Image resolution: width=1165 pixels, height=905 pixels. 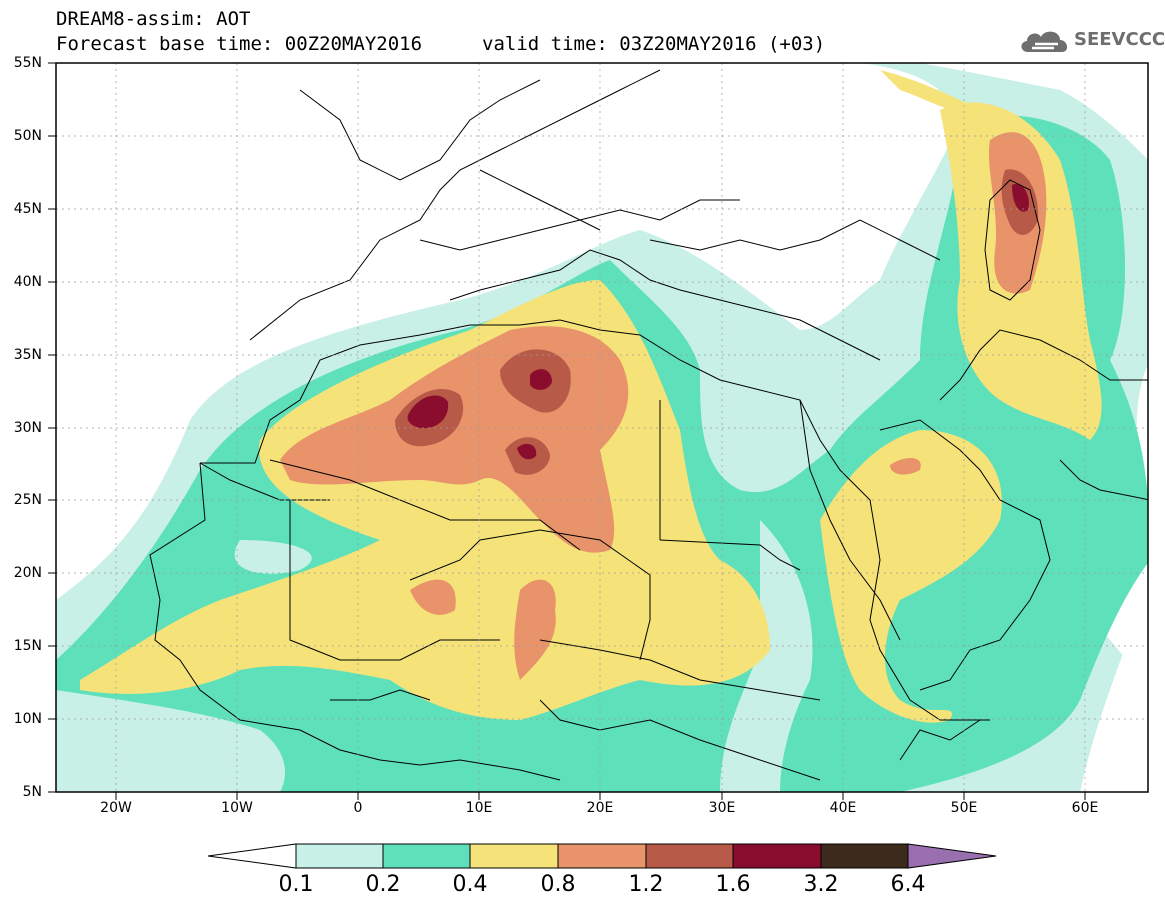 What do you see at coordinates (843, 808) in the screenshot?
I see `lon-label-40e: 40E` at bounding box center [843, 808].